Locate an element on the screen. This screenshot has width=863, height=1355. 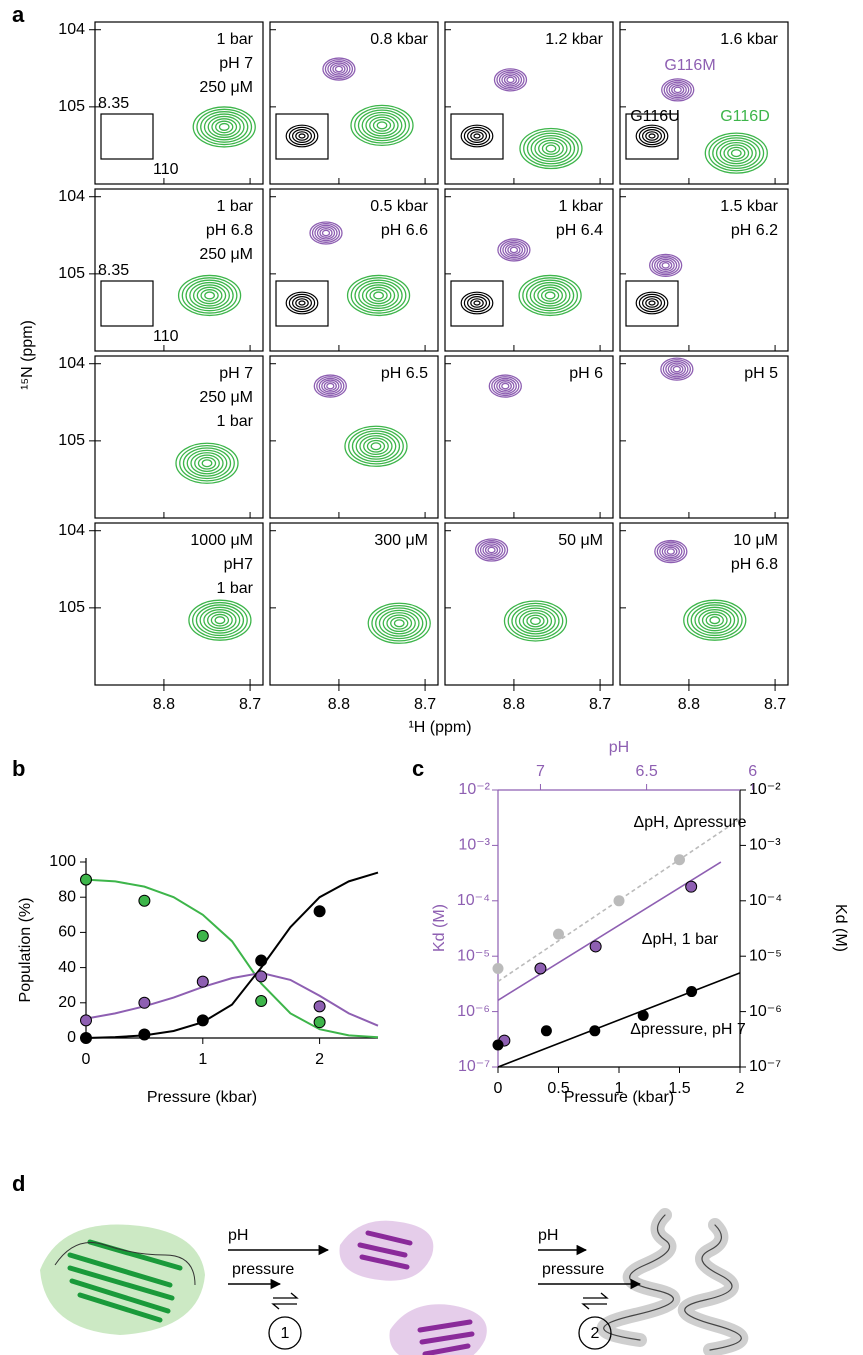
y-tick-label: 105 is located at coordinates (71, 106).